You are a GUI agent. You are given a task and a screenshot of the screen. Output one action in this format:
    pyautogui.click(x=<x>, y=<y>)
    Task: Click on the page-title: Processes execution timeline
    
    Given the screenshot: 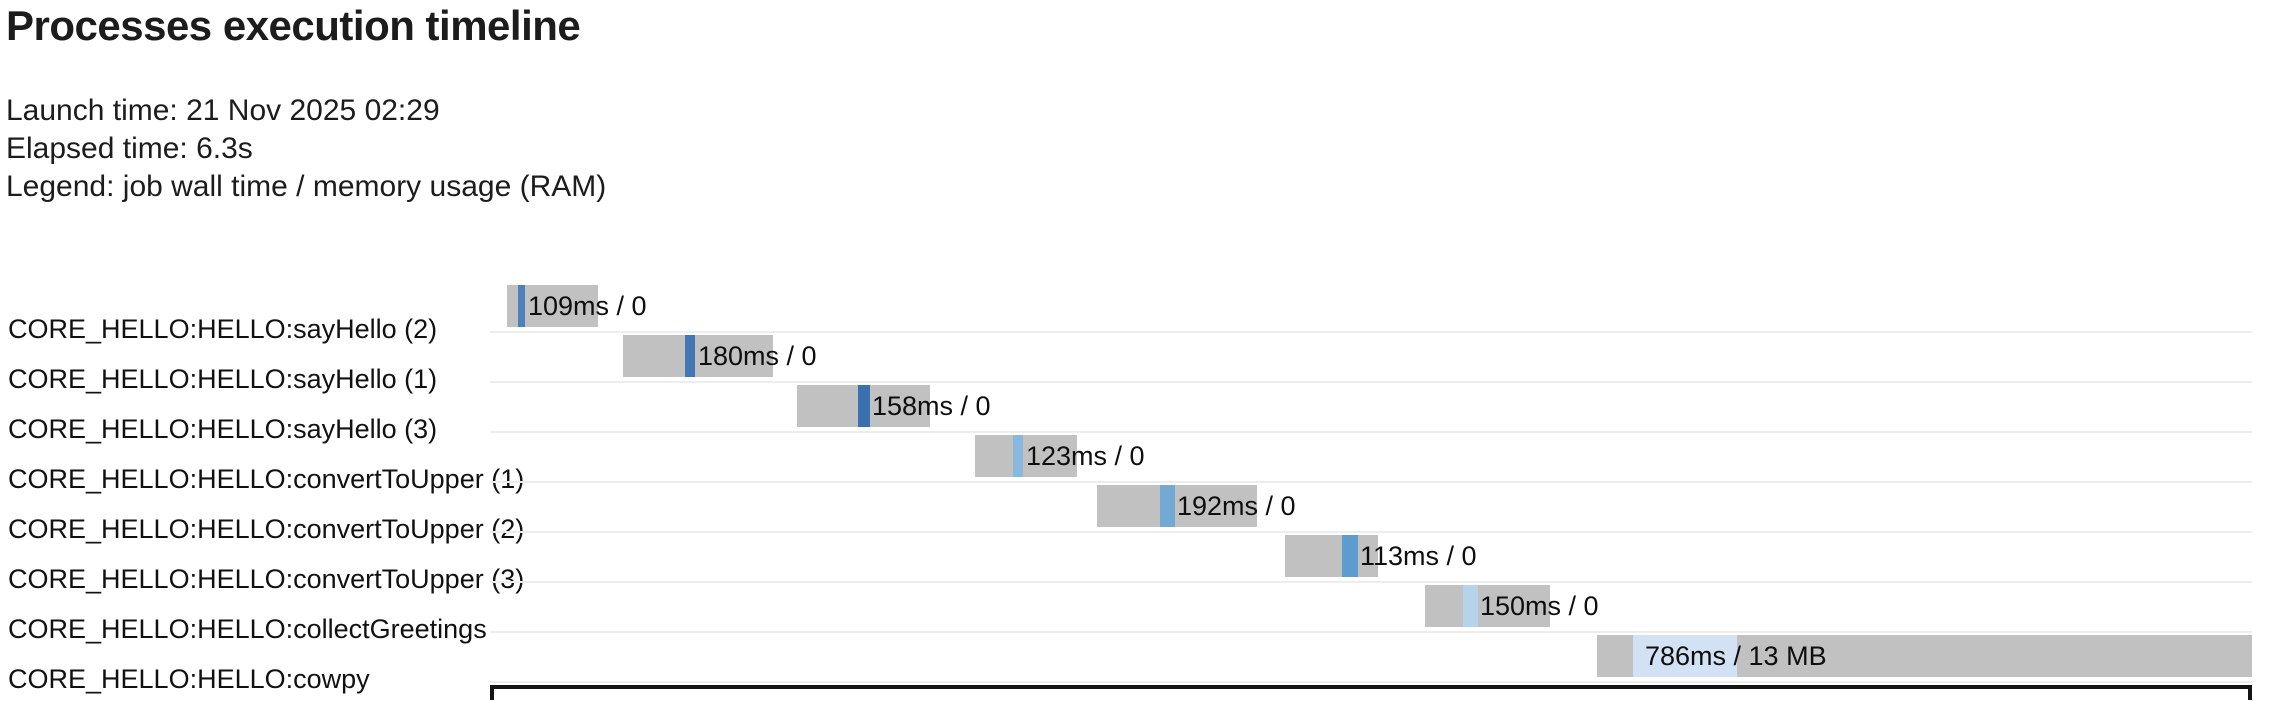 What is the action you would take?
    pyautogui.click(x=293, y=25)
    